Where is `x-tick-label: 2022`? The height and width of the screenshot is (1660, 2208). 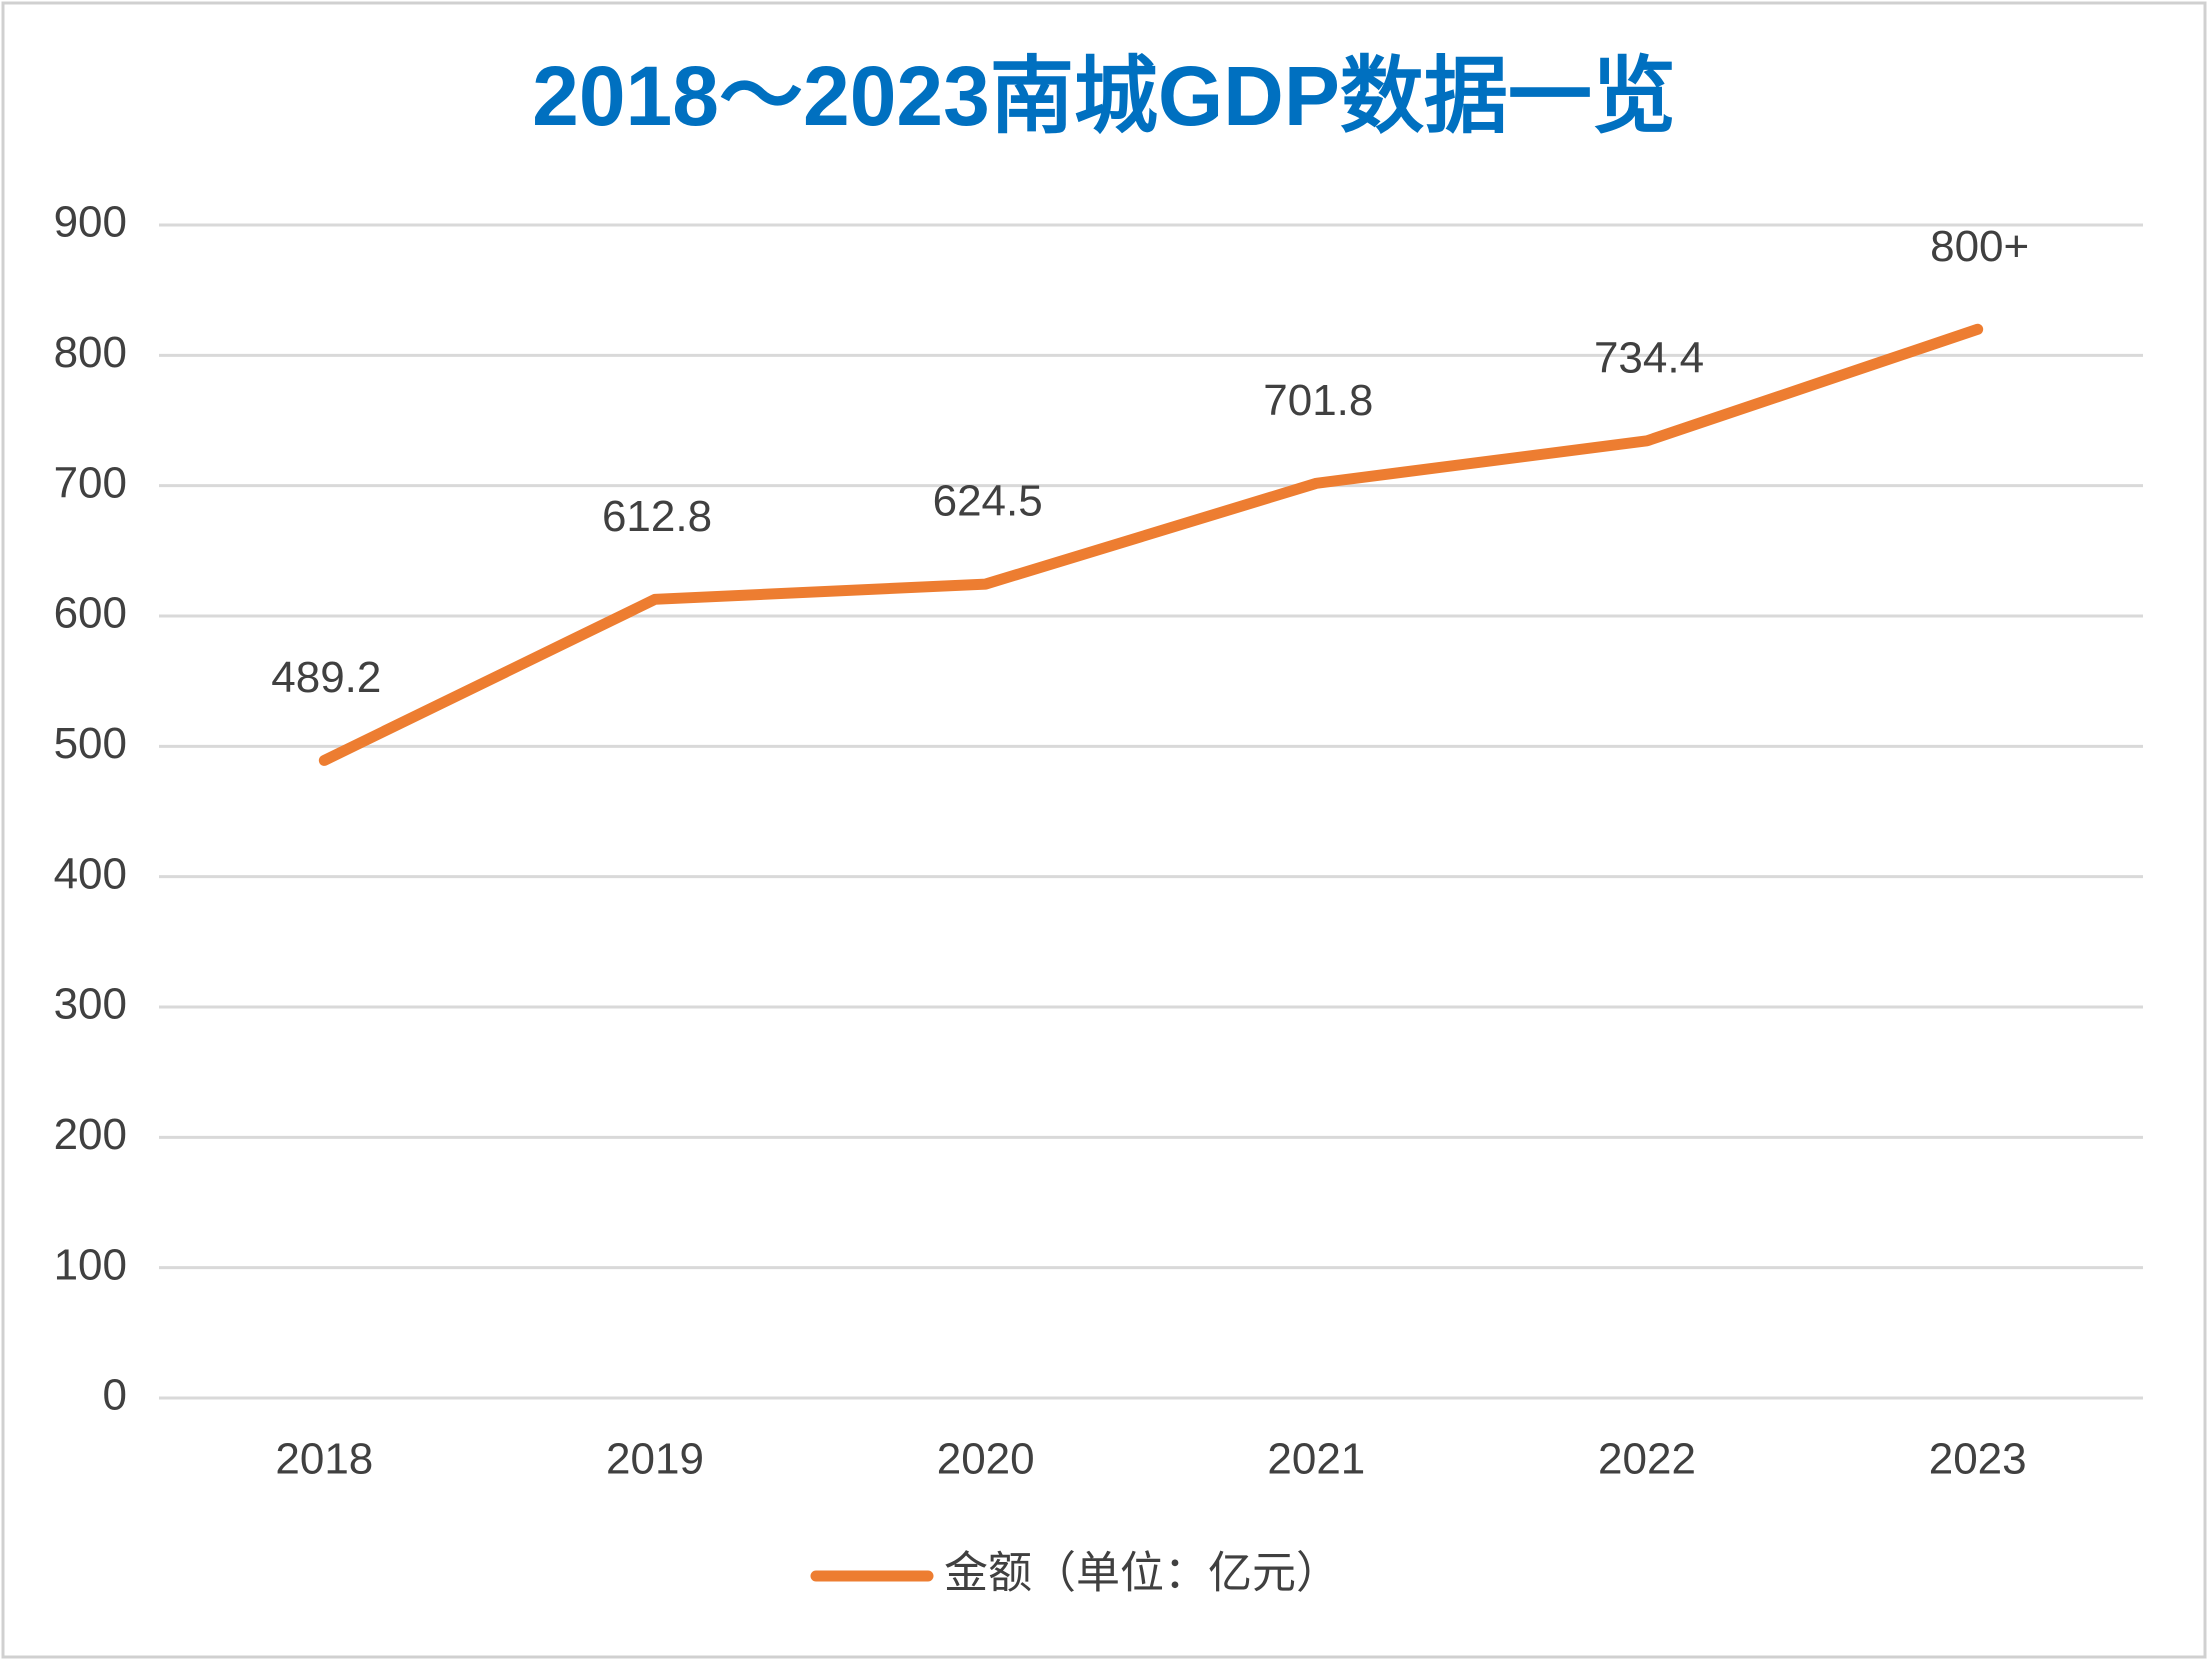 x-tick-label: 2022 is located at coordinates (1647, 1459).